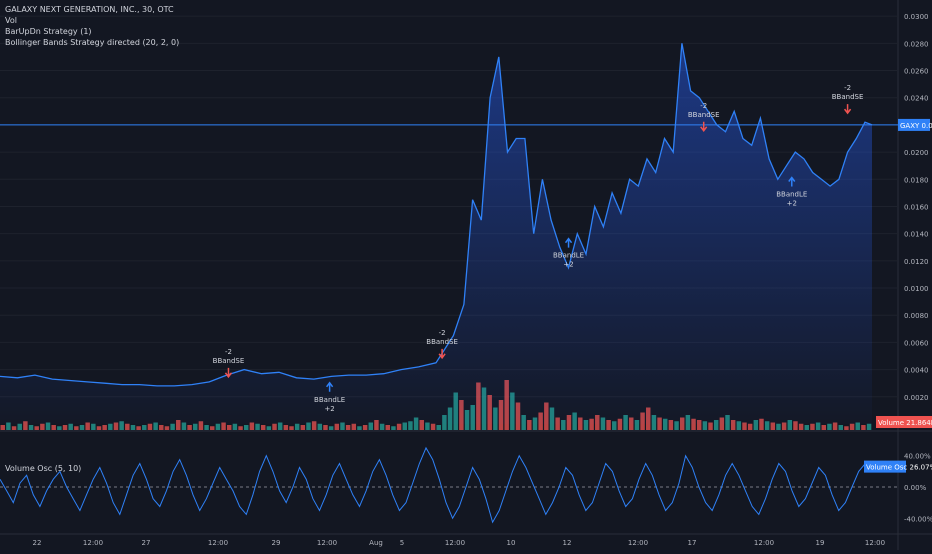  What do you see at coordinates (916, 153) in the screenshot?
I see `y-tick-label: 0.0200` at bounding box center [916, 153].